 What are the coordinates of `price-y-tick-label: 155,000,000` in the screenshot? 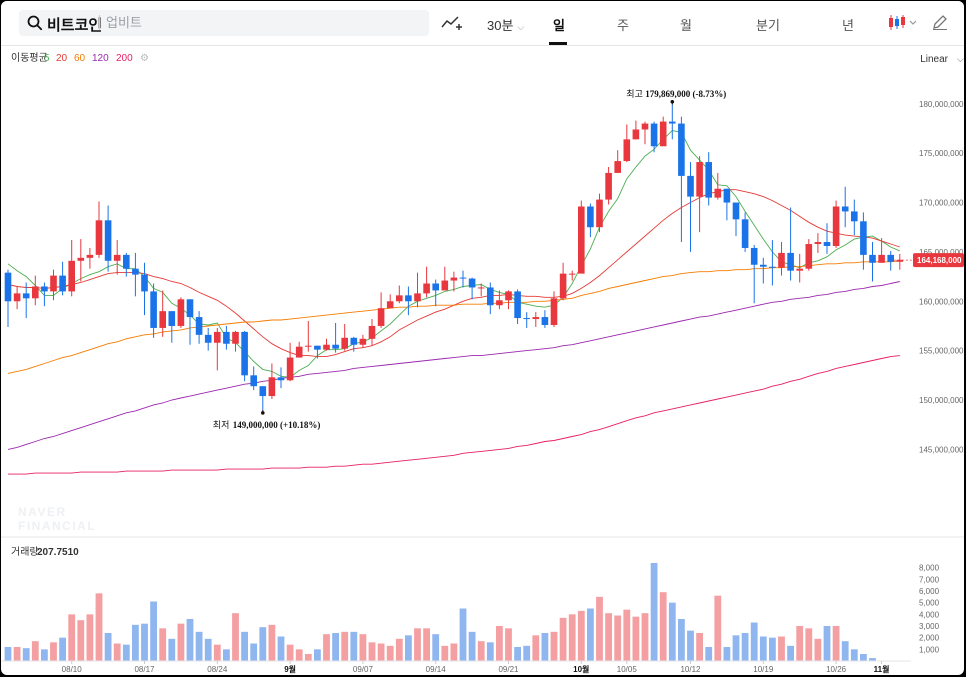 It's located at (941, 351).